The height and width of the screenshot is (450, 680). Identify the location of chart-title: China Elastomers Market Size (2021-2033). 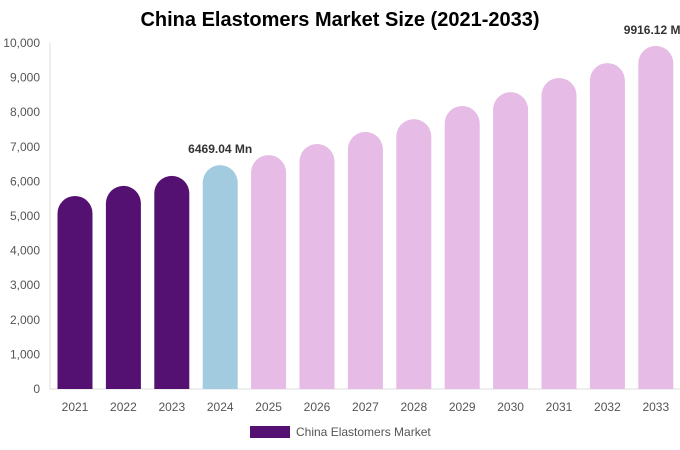
(340, 20).